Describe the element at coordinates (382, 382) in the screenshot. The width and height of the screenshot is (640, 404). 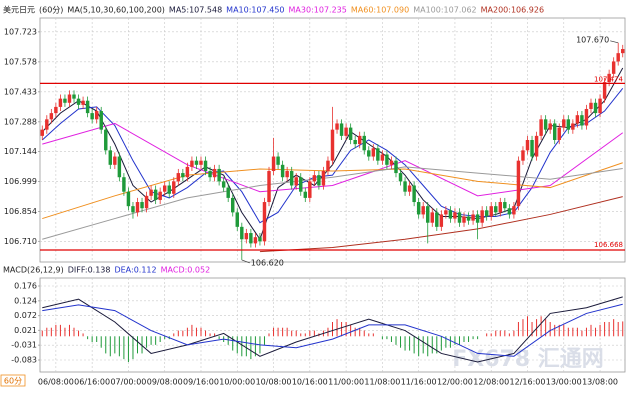
I see `x-tick-label: 11/08:00` at that location.